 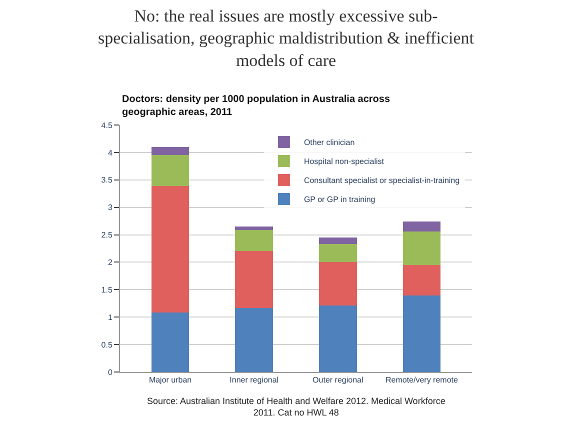 I want to click on y-tick-label: 4, so click(x=110, y=153).